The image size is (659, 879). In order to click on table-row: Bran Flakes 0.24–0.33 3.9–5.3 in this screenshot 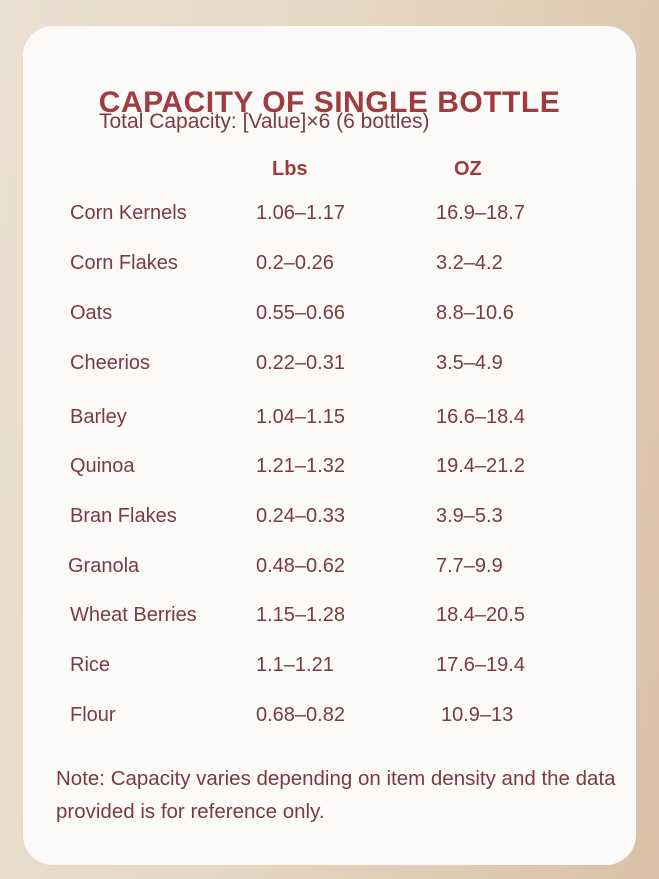, I will do `click(329, 520)`.